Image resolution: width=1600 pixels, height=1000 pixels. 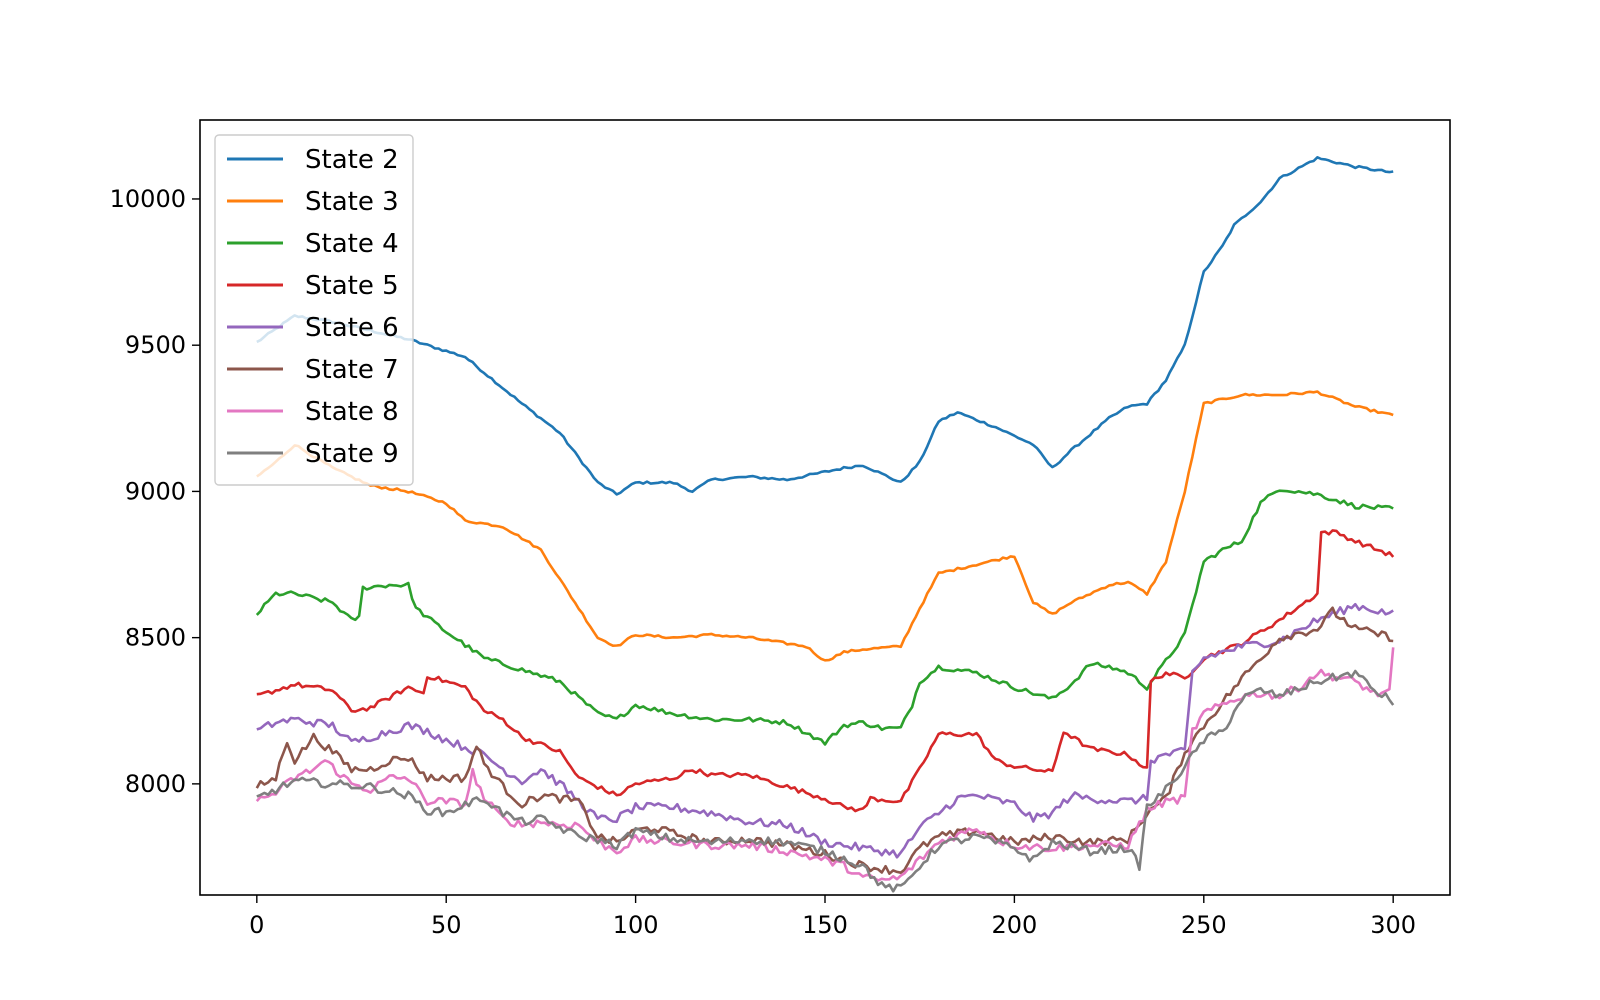 What do you see at coordinates (825, 925) in the screenshot?
I see `x-tick-label: 150` at bounding box center [825, 925].